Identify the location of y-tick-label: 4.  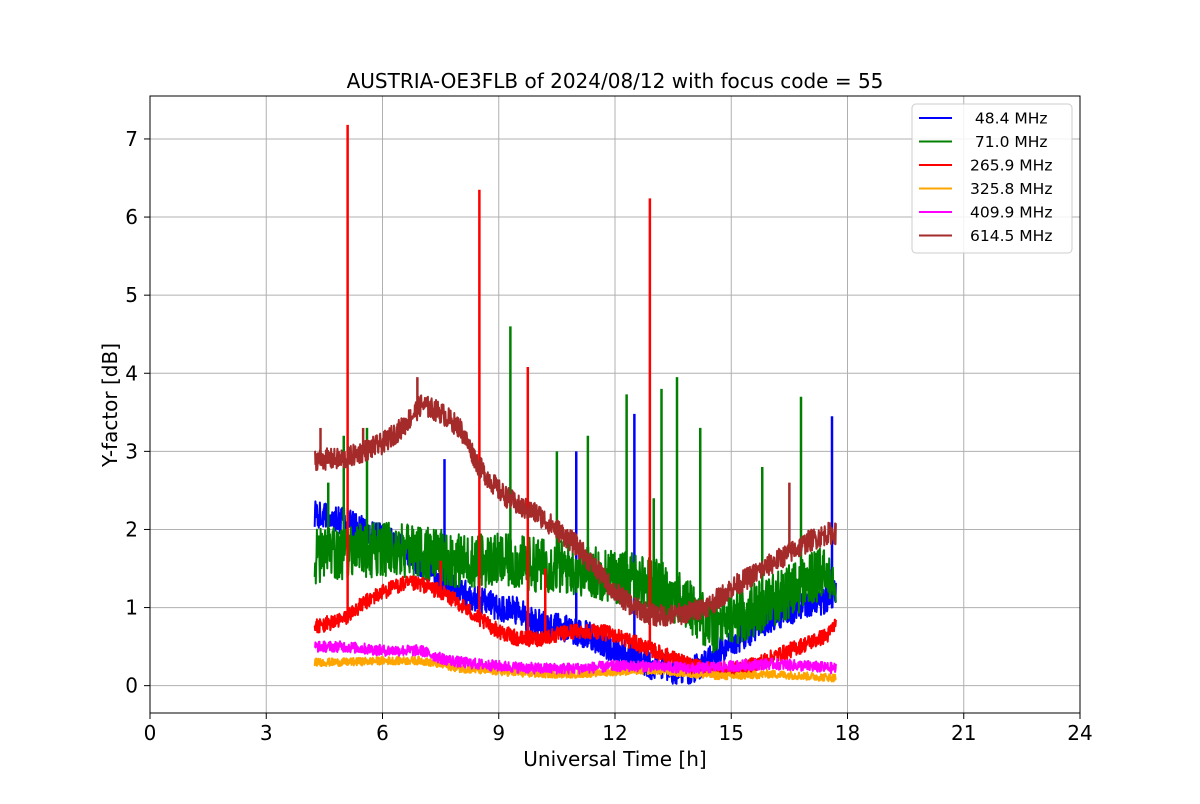
(131, 373).